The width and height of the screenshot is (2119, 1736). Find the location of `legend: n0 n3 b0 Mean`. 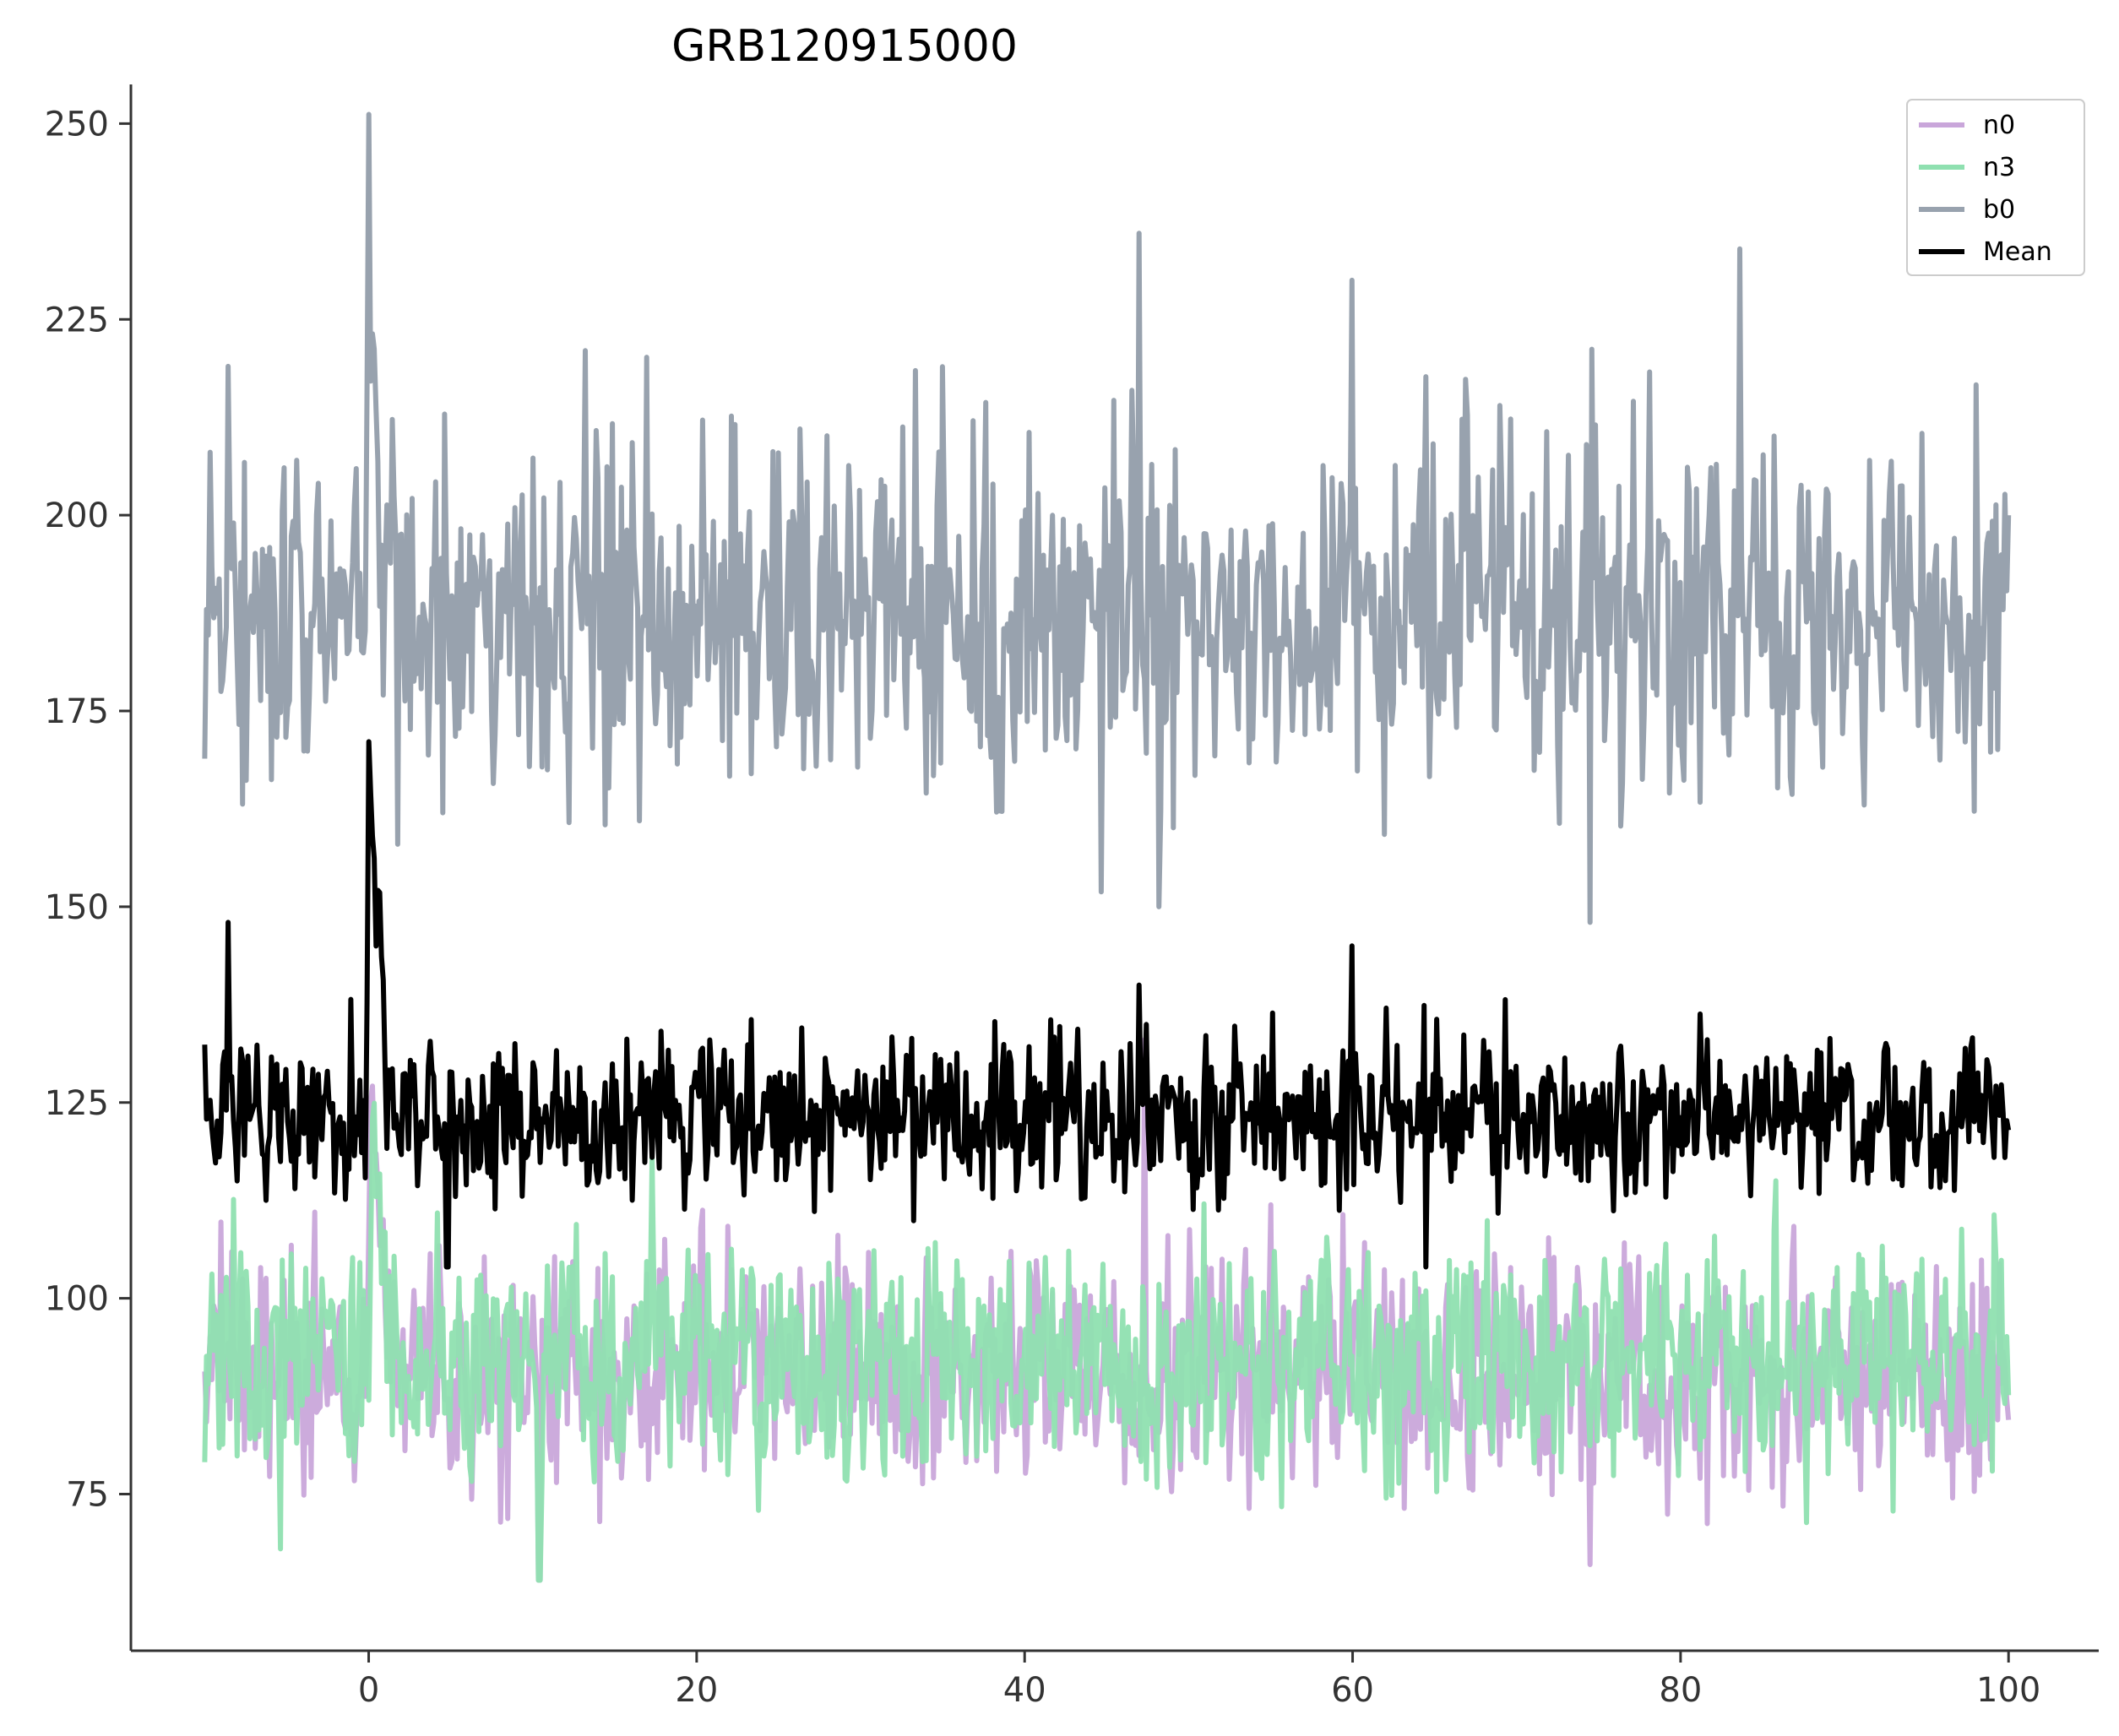

legend: n0 n3 b0 Mean is located at coordinates (1995, 187).